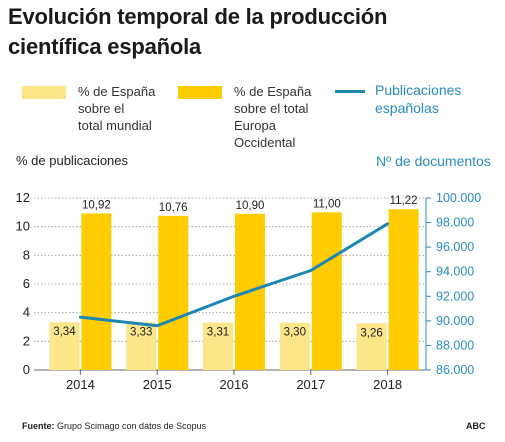 This screenshot has height=442, width=505. What do you see at coordinates (132, 426) in the screenshot?
I see `footer-source-text: Grupo Scimago con datos de Scopus` at bounding box center [132, 426].